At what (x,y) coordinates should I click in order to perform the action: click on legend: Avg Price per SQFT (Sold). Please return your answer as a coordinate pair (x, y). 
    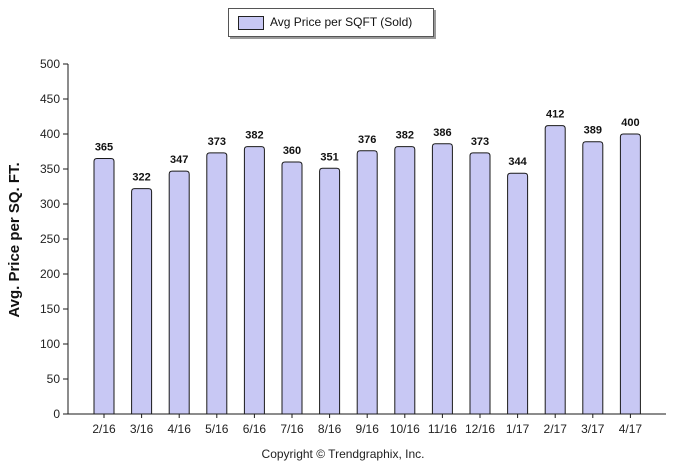
    Looking at the image, I should click on (331, 22).